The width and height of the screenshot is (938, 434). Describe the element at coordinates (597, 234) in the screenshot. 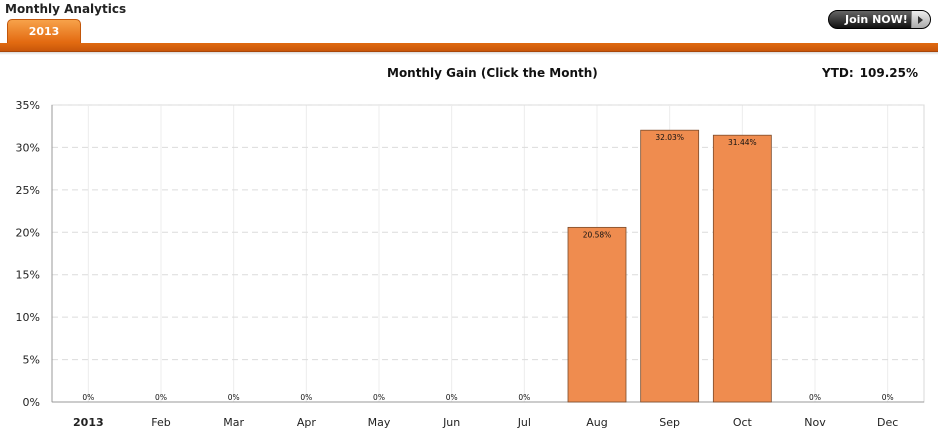

I see `bar-value-label: 20.58%` at that location.